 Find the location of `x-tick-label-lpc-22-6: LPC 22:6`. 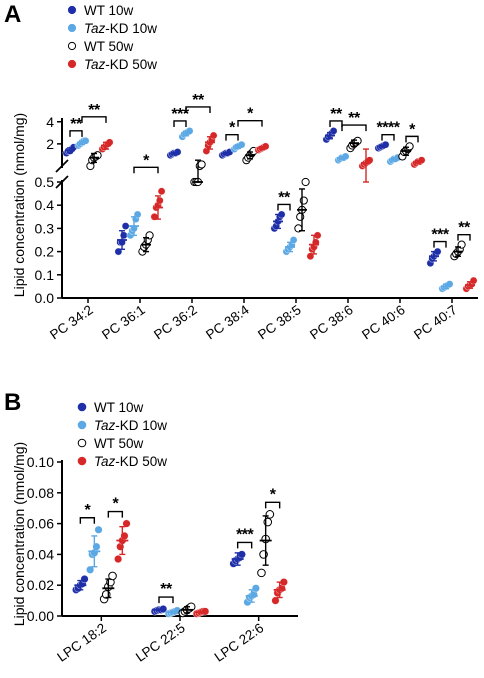

x-tick-label-lpc-22-6: LPC 22:6 is located at coordinates (239, 642).